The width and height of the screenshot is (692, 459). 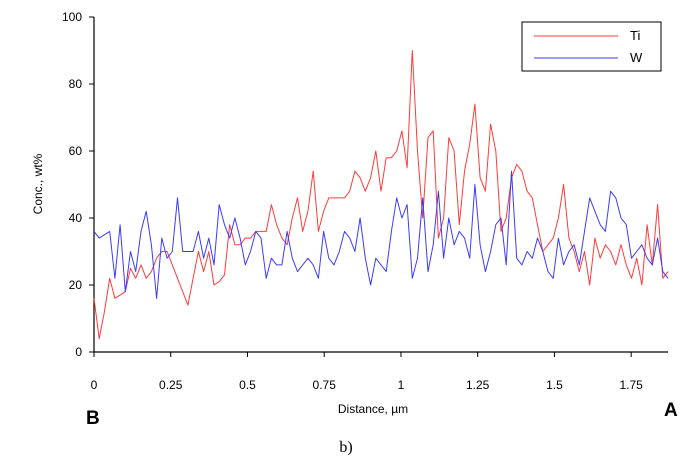 I want to click on x-axis-ticks: 0 0.25 0.5 0.75 1 1.25 1.5 1.75, so click(x=367, y=372).